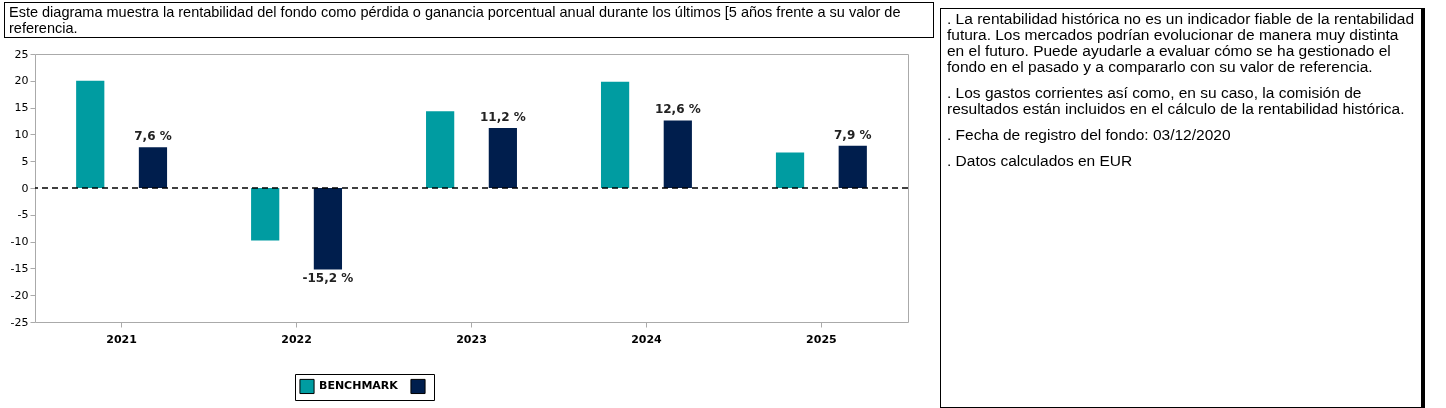 This screenshot has height=408, width=1446. I want to click on data-label: 7,6 %, so click(153, 136).